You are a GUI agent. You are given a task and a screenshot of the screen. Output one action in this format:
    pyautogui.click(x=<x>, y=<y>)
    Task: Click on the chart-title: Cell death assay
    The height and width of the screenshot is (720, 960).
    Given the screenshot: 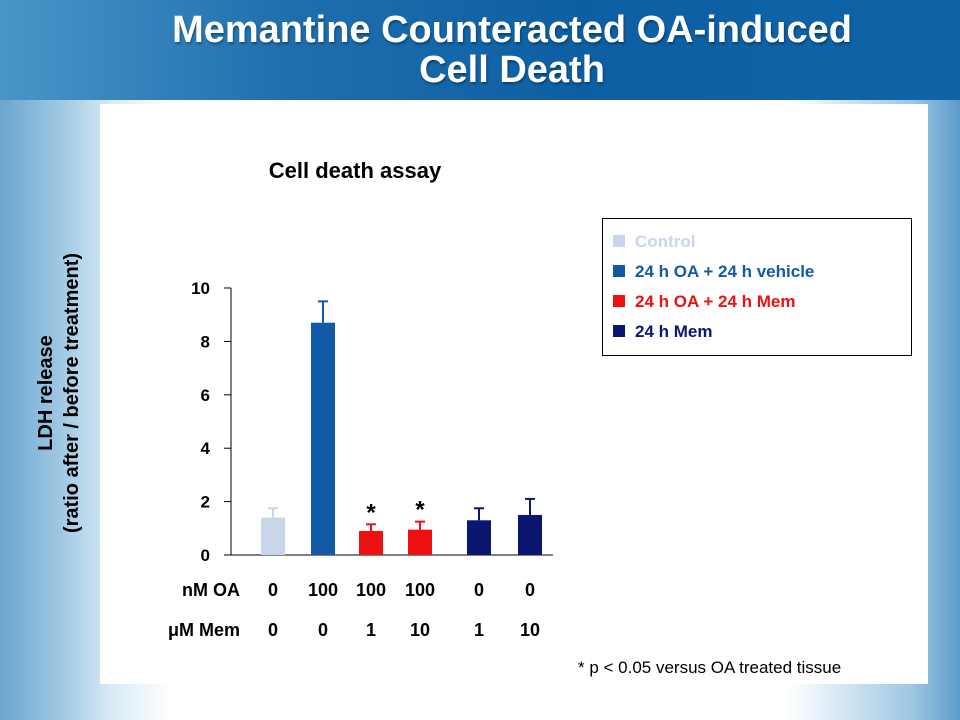 What is the action you would take?
    pyautogui.click(x=355, y=170)
    